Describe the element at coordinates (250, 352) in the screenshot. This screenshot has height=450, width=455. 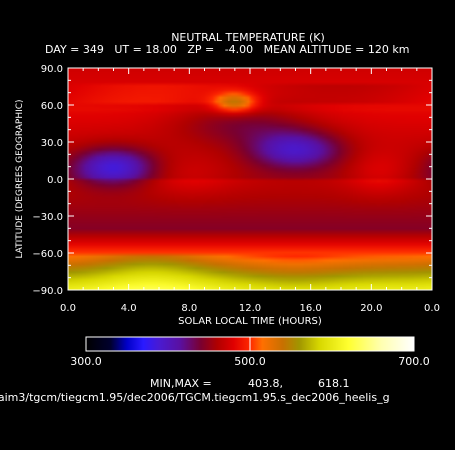
I see `colorbar: 300.0 500.0 700.0` at that location.